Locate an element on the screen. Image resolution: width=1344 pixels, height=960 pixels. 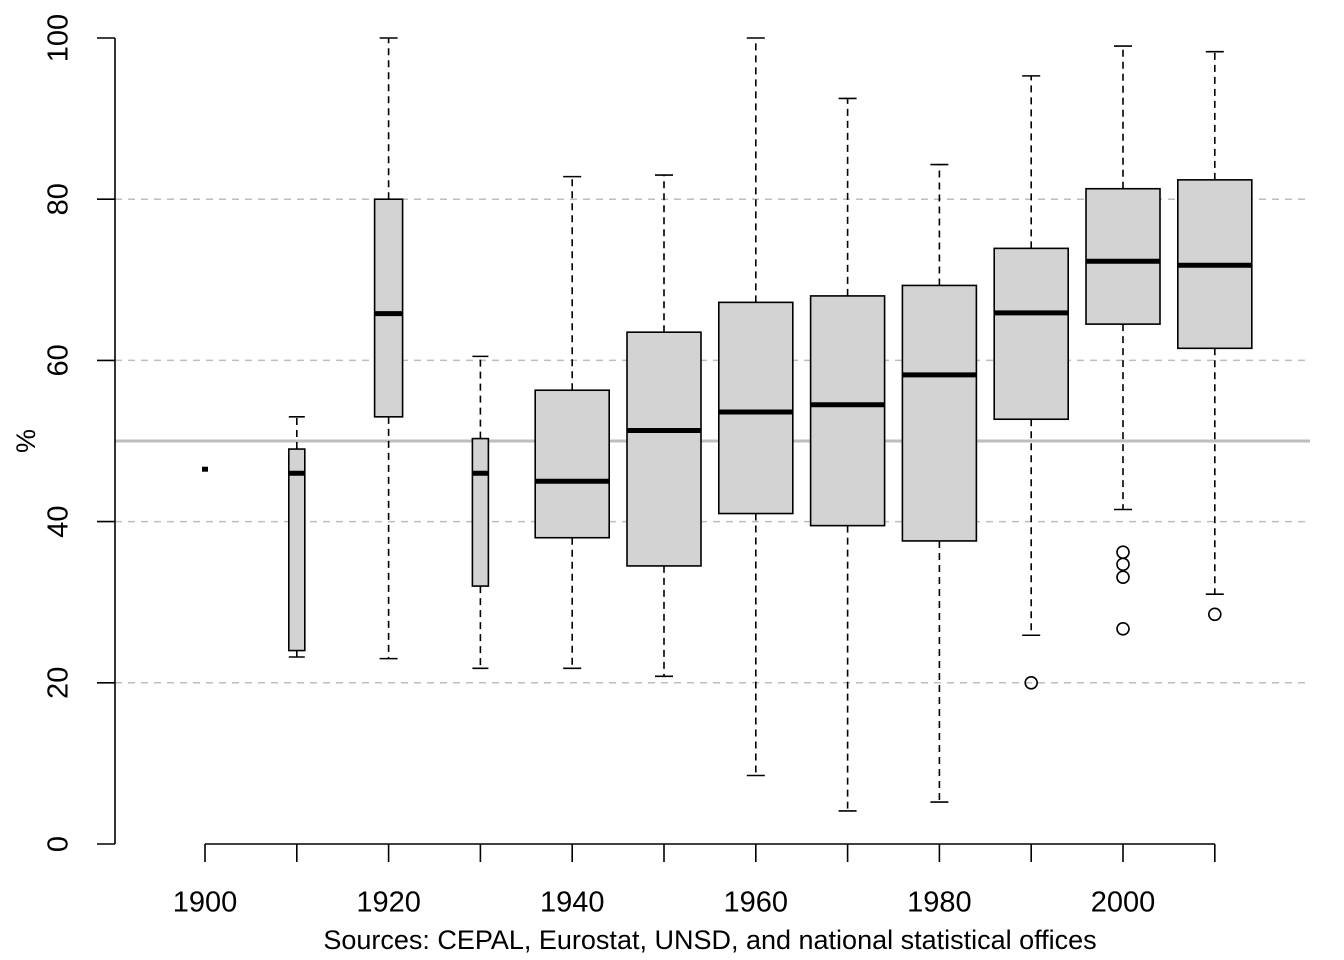
iqr-box-1950 is located at coordinates (664, 449).